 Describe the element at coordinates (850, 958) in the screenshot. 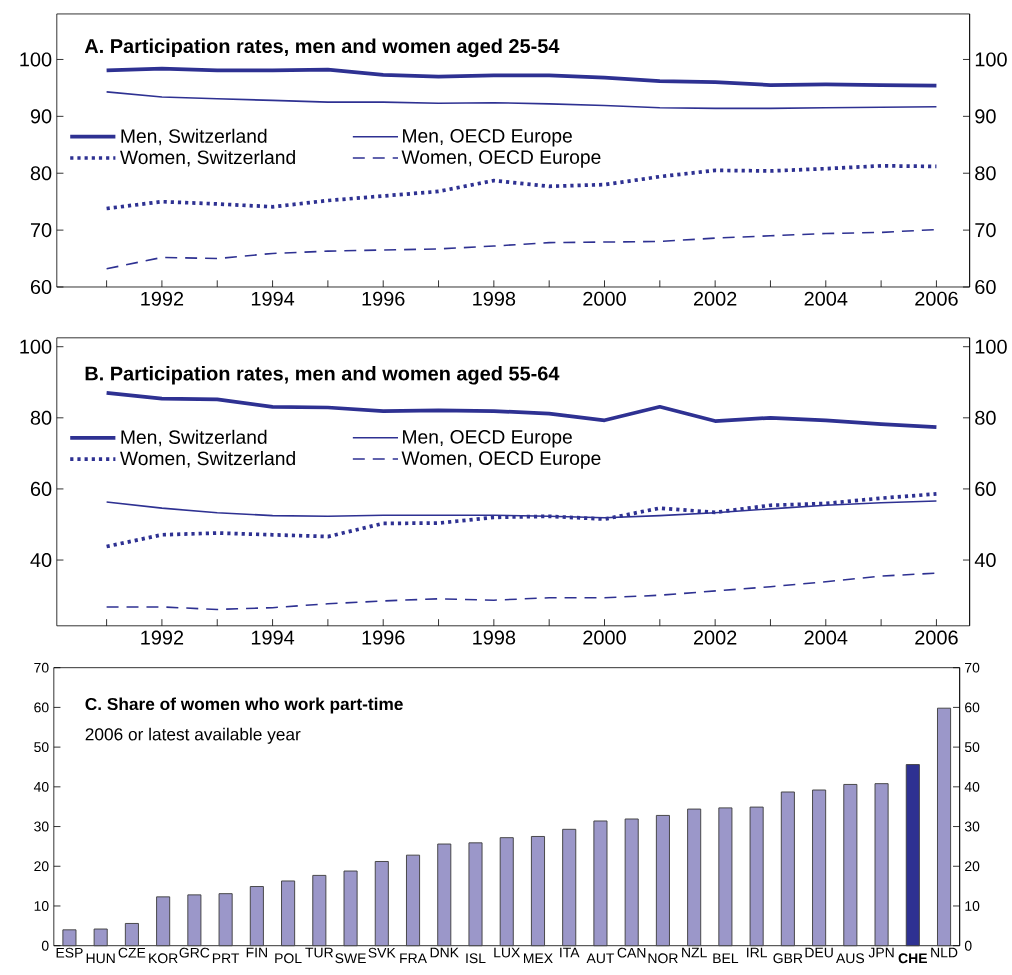

I see `x-tick-label: AUS` at that location.